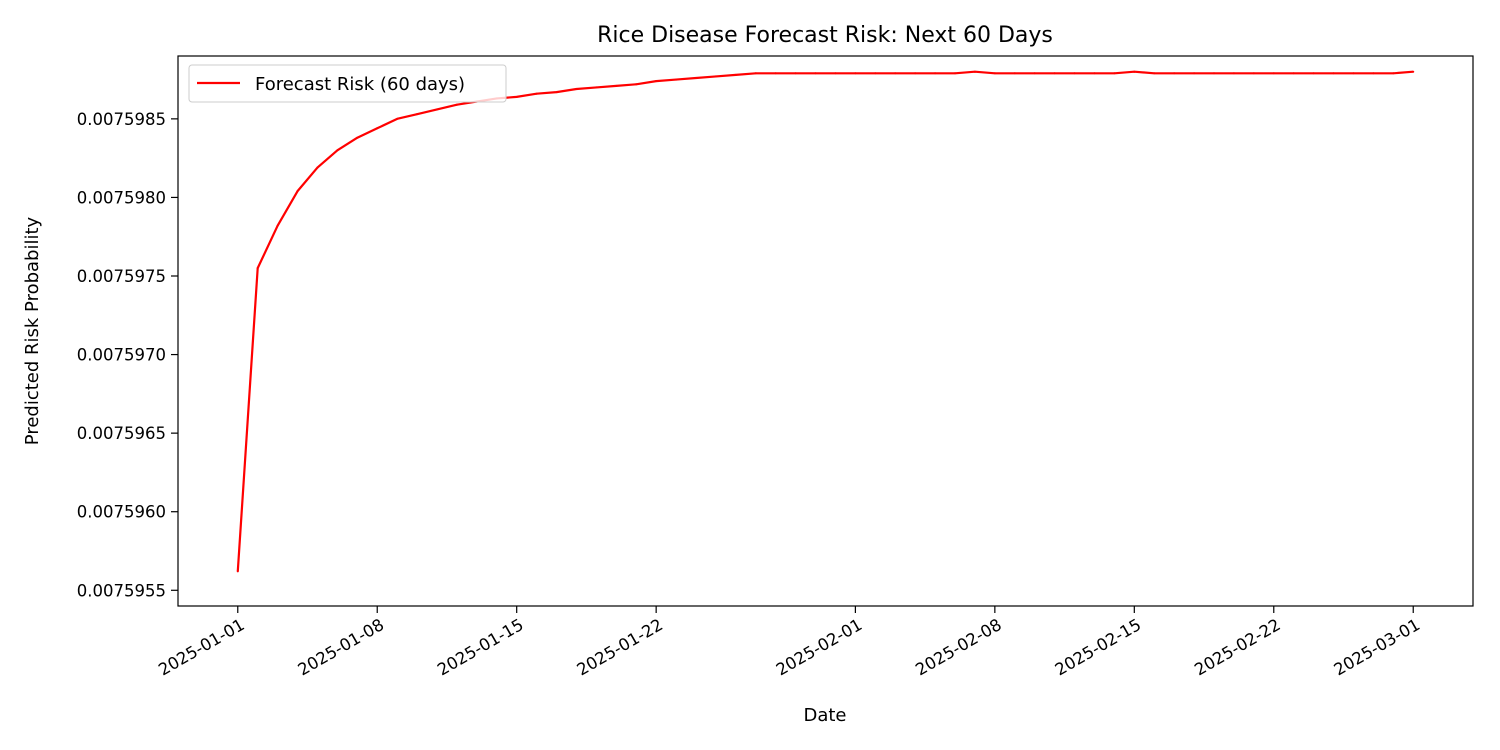 Image resolution: width=1500 pixels, height=750 pixels. What do you see at coordinates (121, 197) in the screenshot?
I see `y-tick-label: 0.0075980` at bounding box center [121, 197].